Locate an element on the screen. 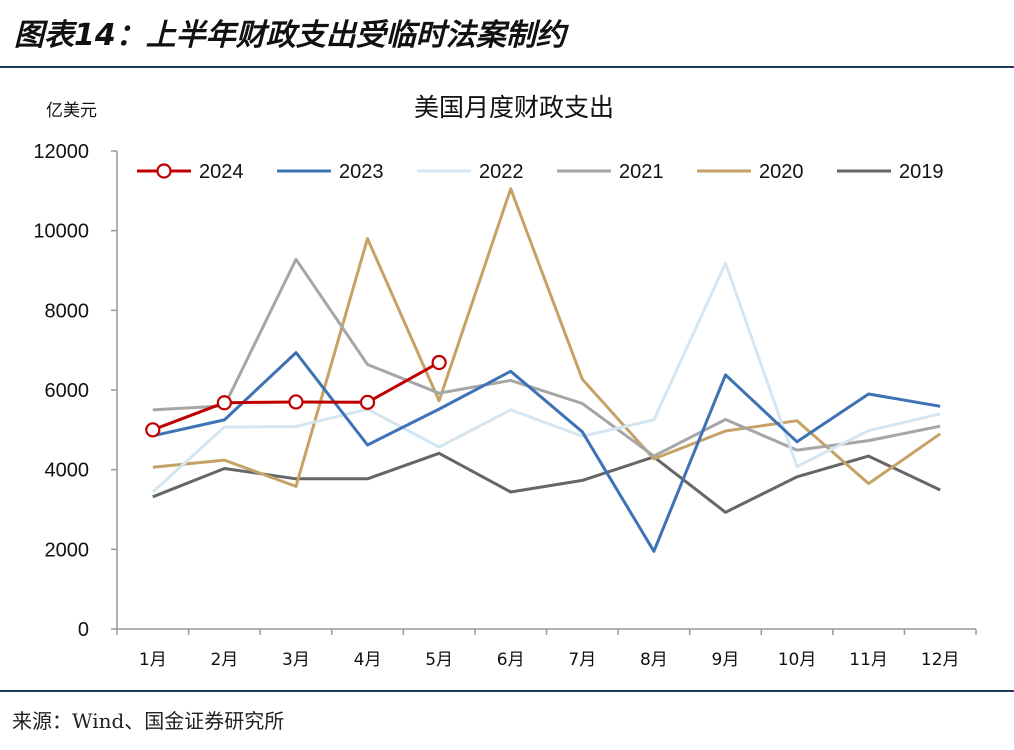 Image resolution: width=1014 pixels, height=750 pixels. source-divider is located at coordinates (507, 691).